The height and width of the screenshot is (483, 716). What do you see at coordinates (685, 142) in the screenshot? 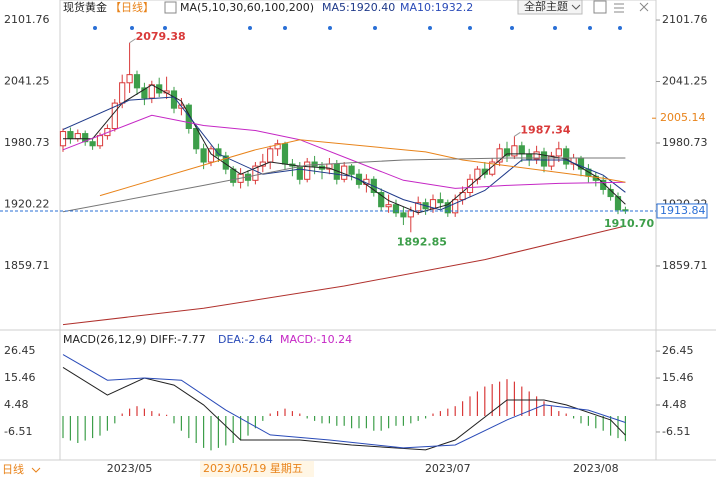
I see `y-tick-label-right: 1980.73` at bounding box center [685, 142].